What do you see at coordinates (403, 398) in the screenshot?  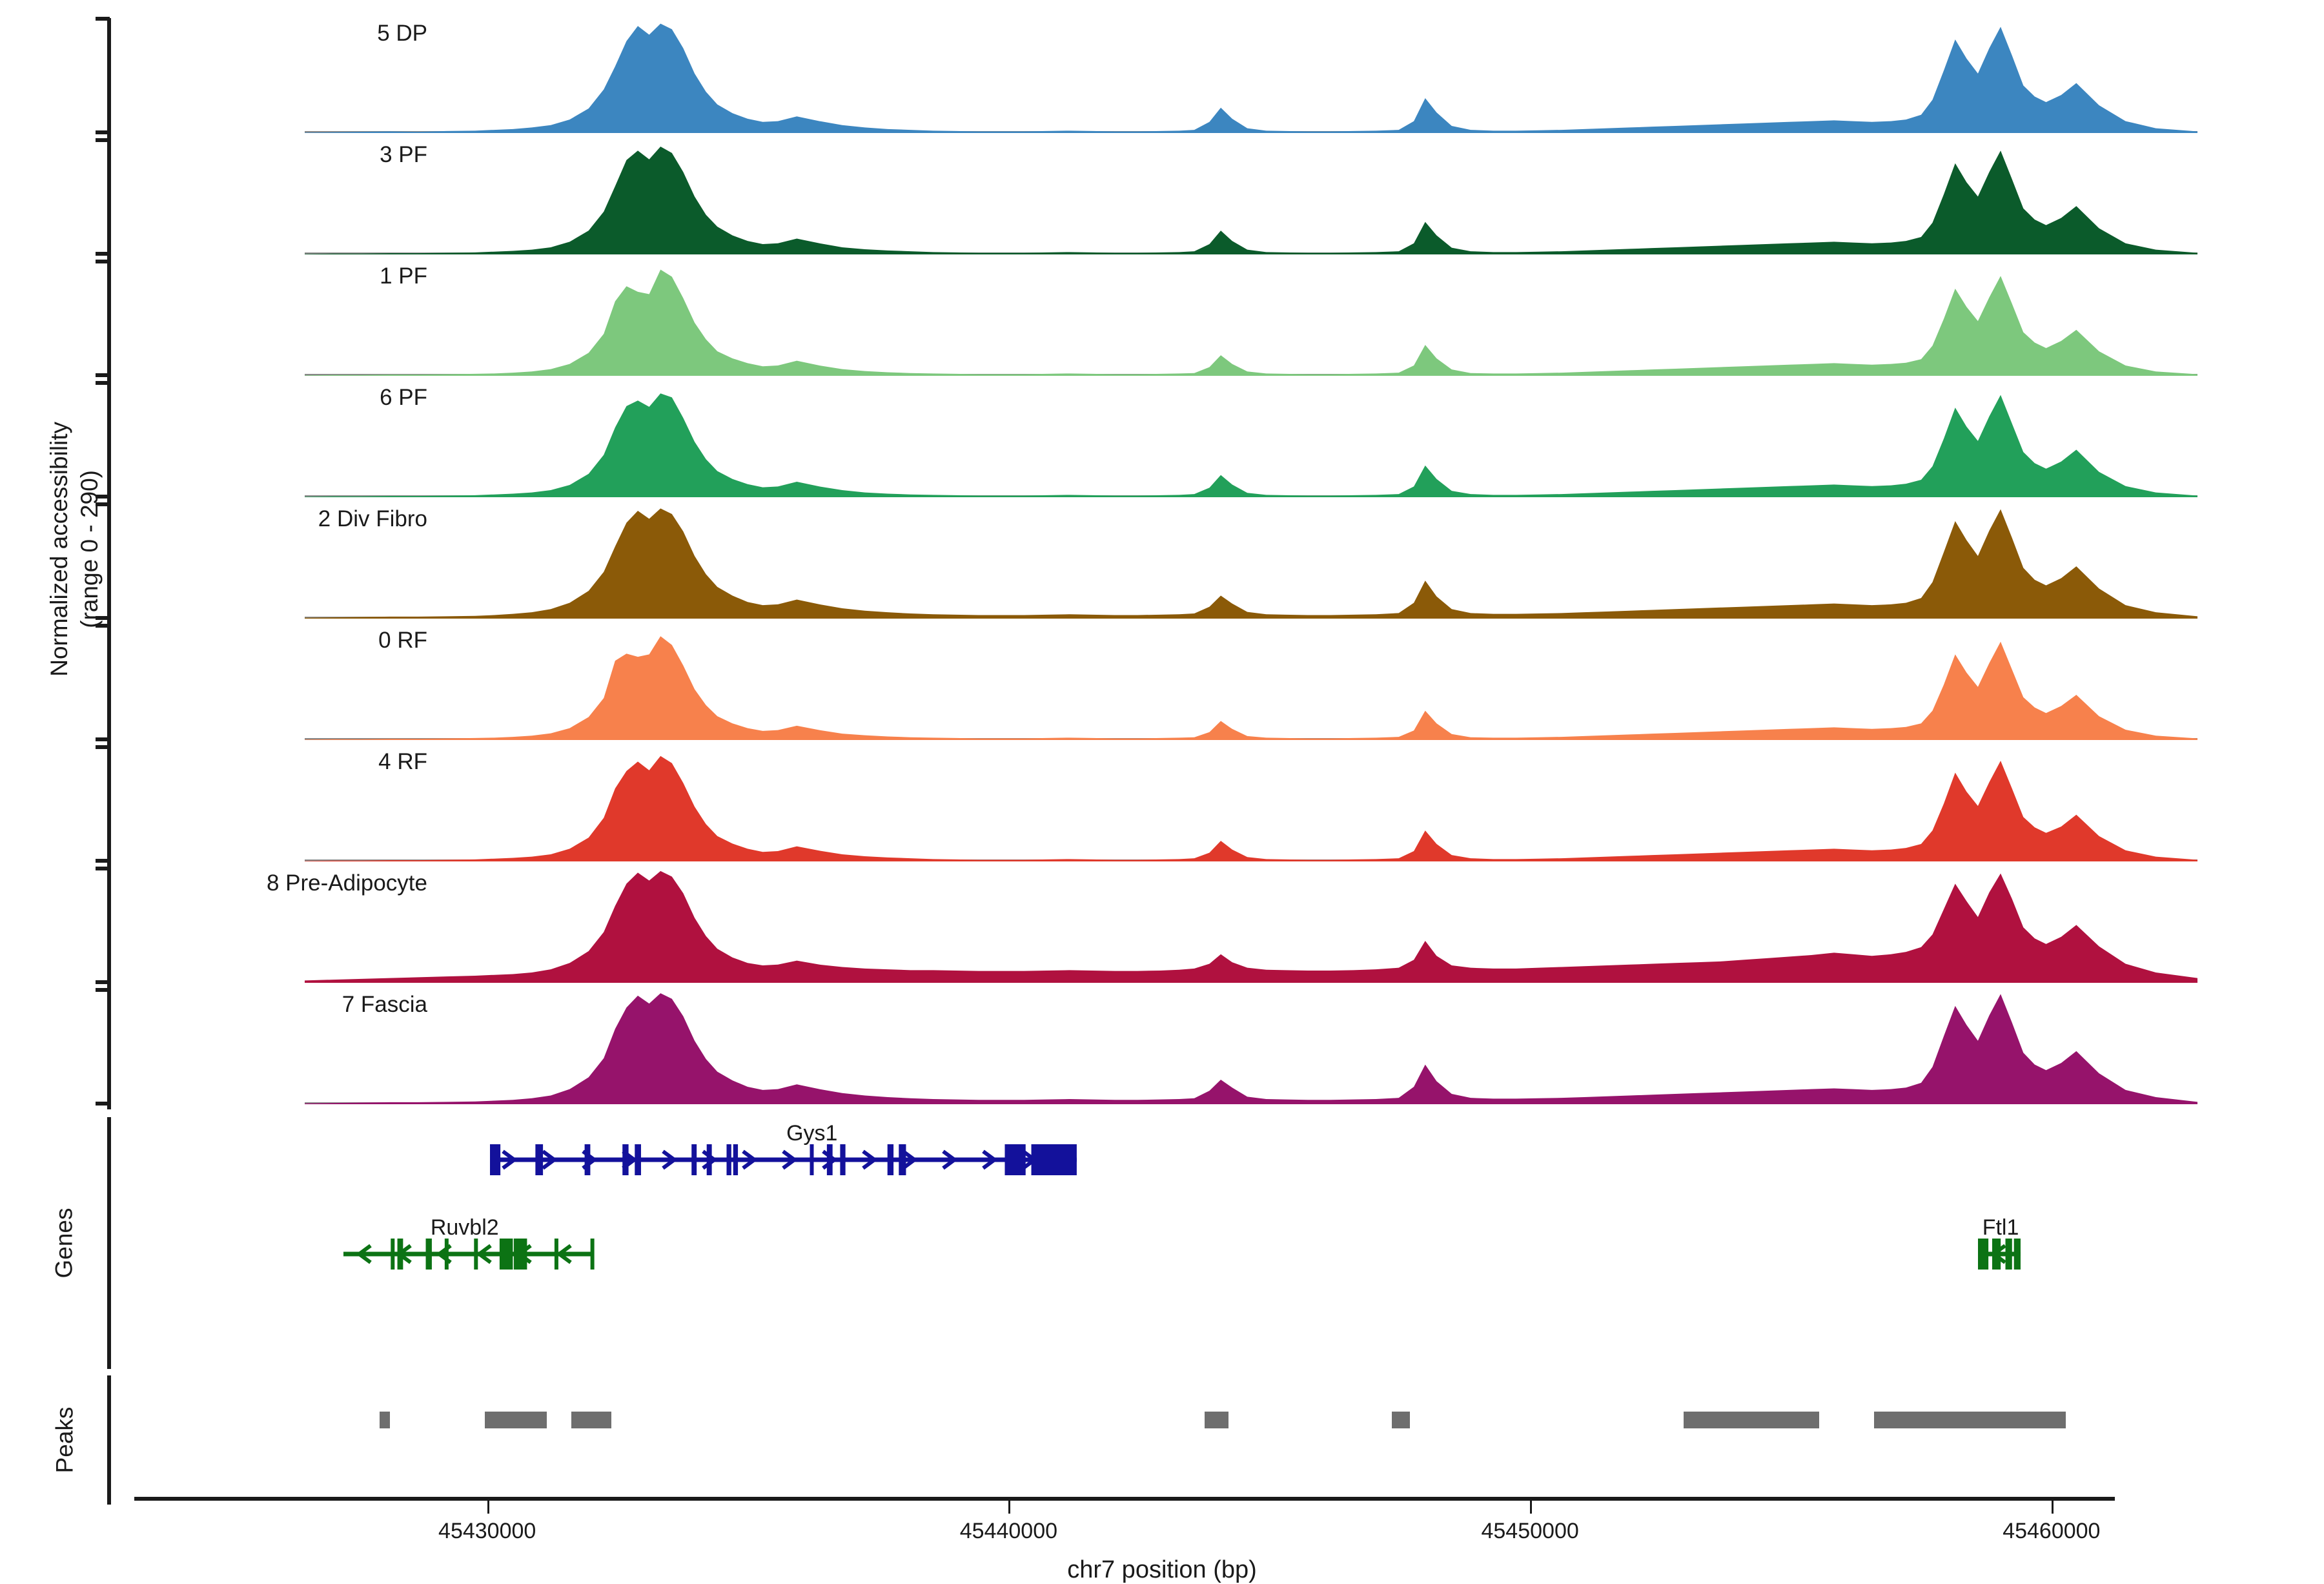 I see `signal-track-label: 6 PF` at bounding box center [403, 398].